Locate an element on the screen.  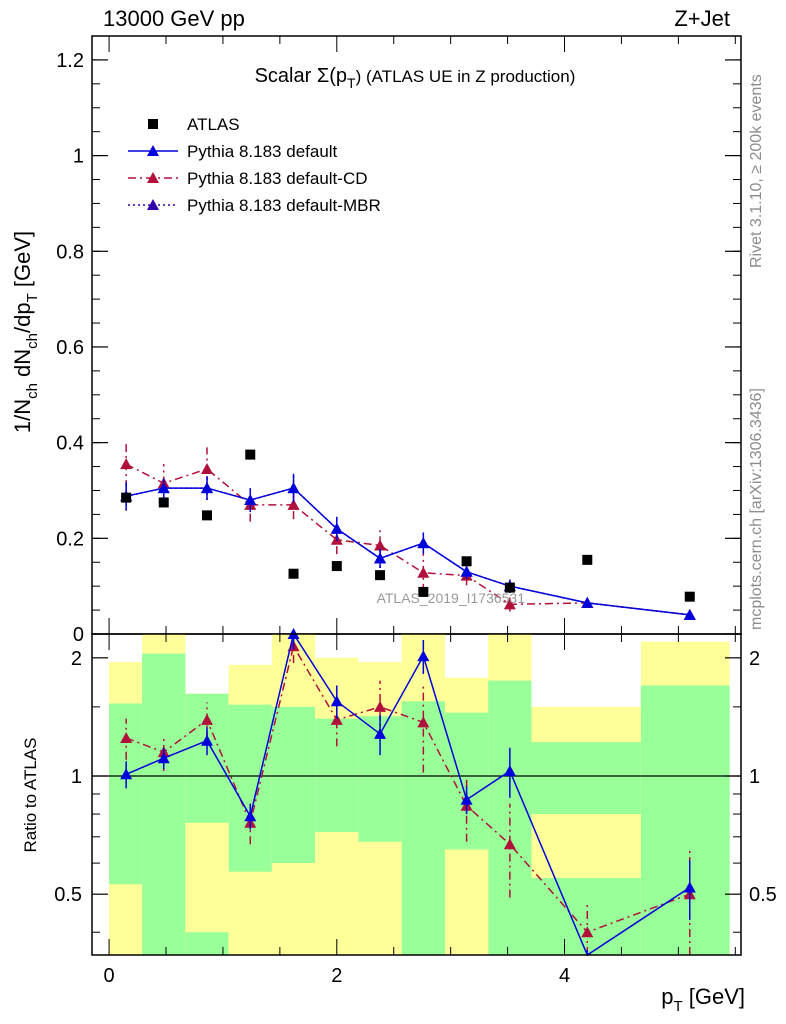
ratio-y-tick-label: 1 is located at coordinates (76, 777).